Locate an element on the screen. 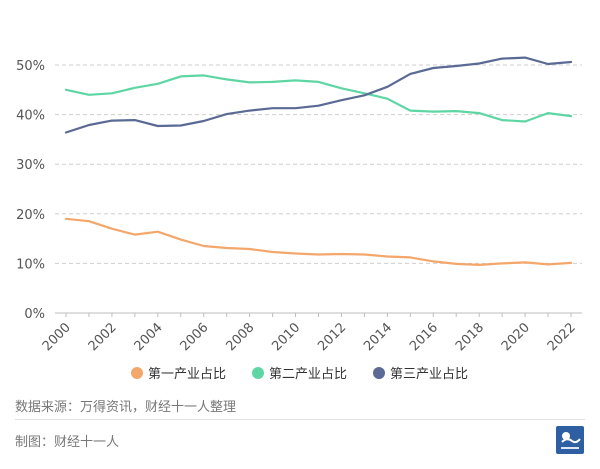  legend: 第一产业占比 第二产业占比 第三产业占比 is located at coordinates (299, 374).